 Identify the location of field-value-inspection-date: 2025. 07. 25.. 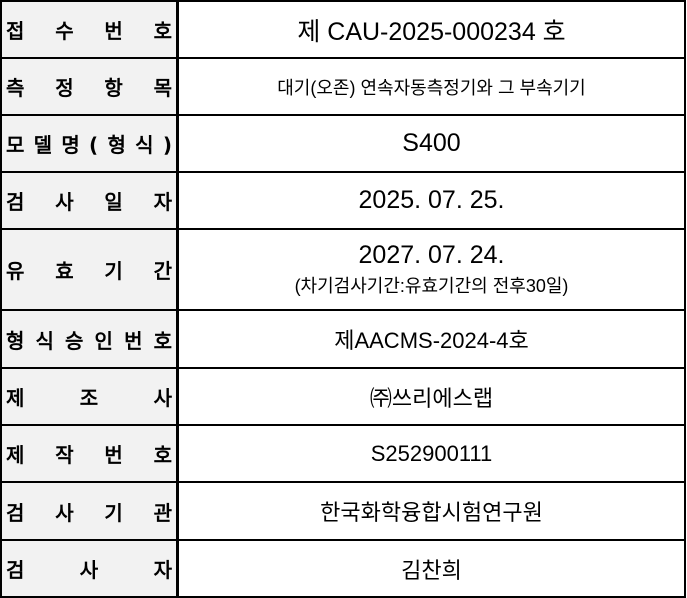
(431, 200).